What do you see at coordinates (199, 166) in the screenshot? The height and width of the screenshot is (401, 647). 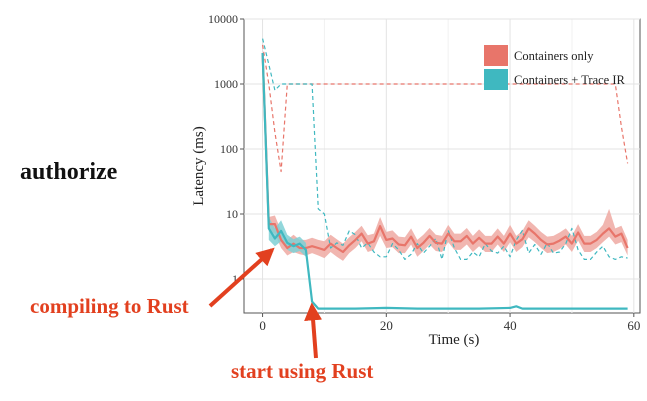 I see `y-axis-label: Latency (ms)` at bounding box center [199, 166].